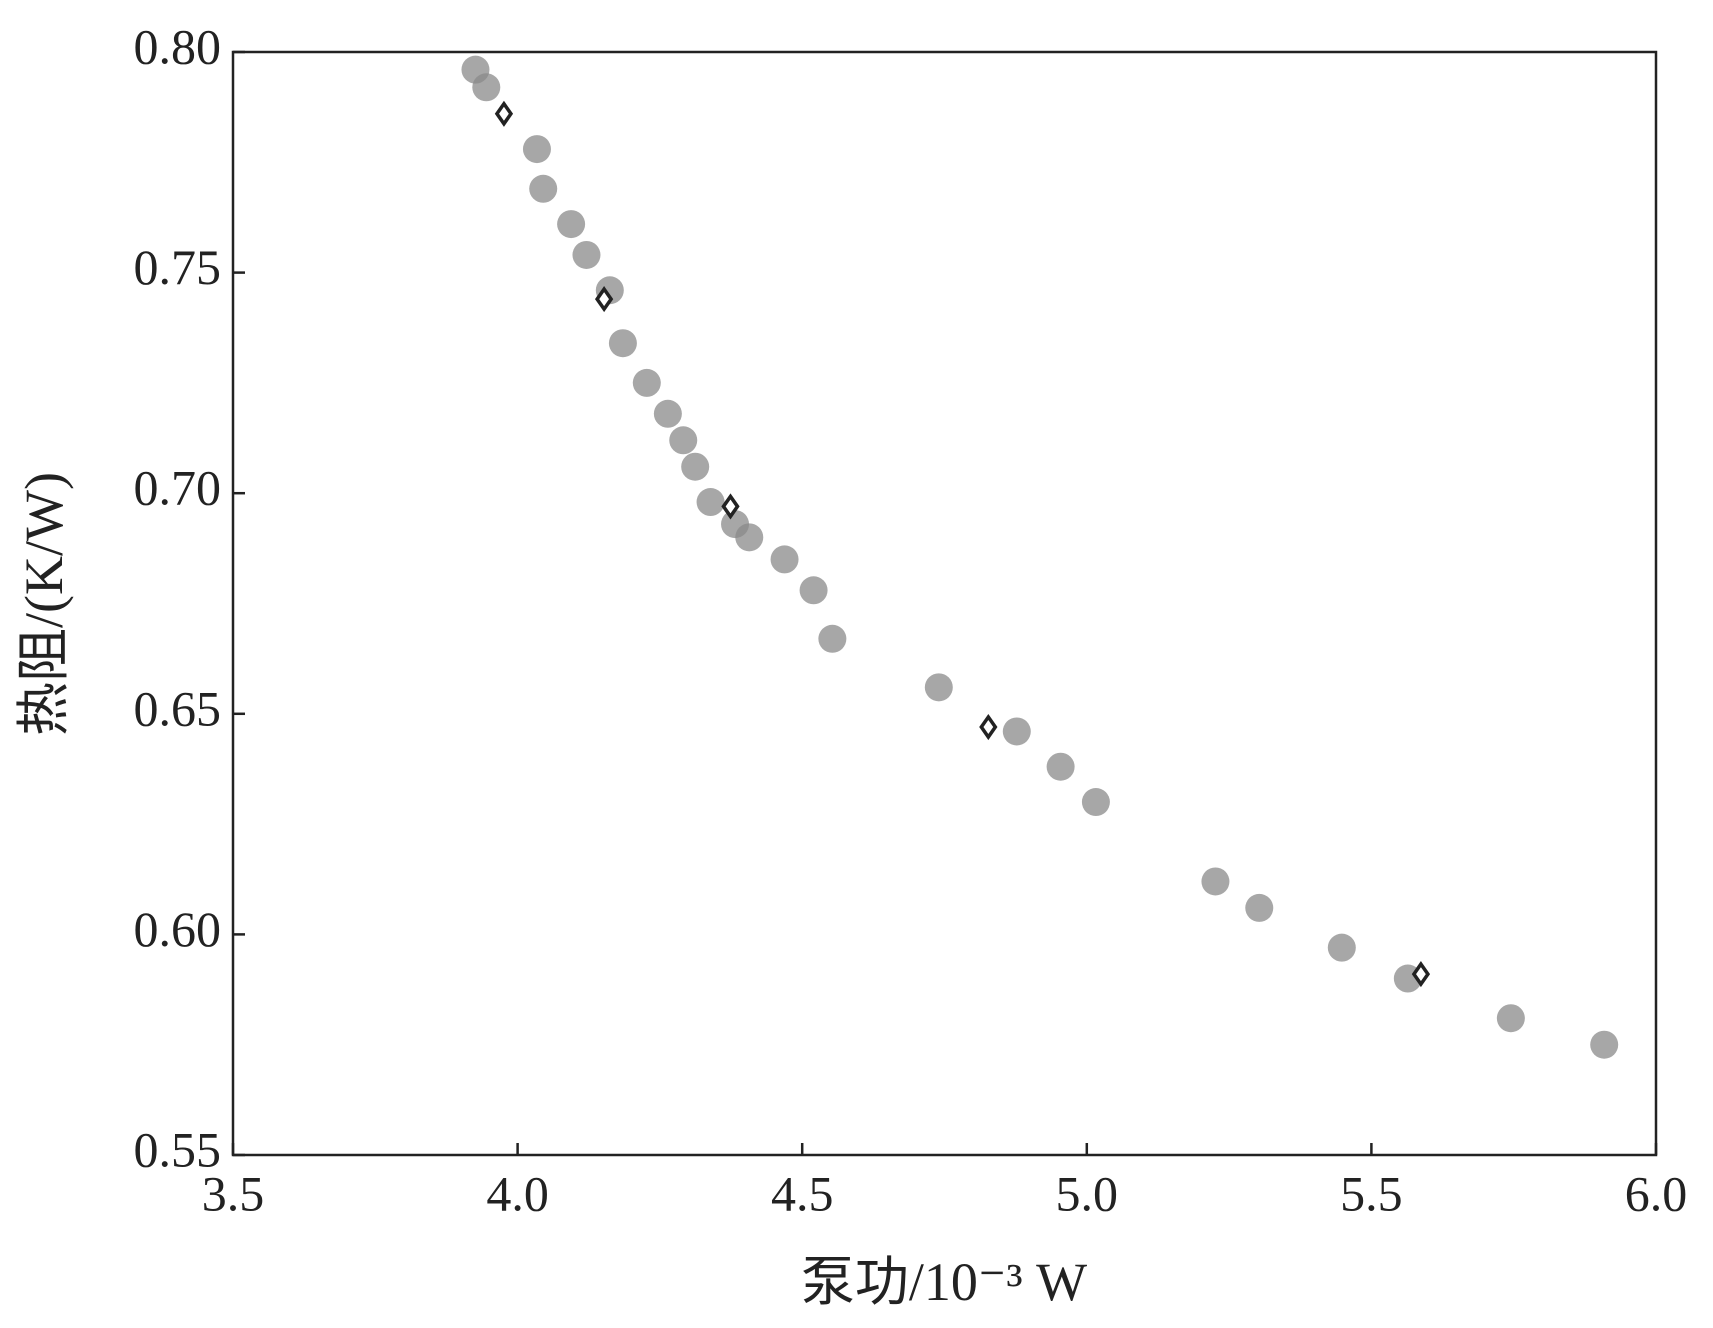 The height and width of the screenshot is (1328, 1713). I want to click on x-axis-label: 泵功/10⁻³ W, so click(944, 1282).